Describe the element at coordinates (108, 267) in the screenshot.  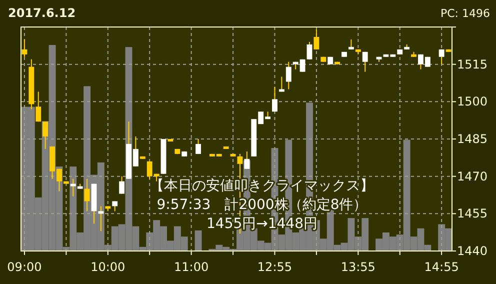
I see `x-tick-label: 10:00` at that location.